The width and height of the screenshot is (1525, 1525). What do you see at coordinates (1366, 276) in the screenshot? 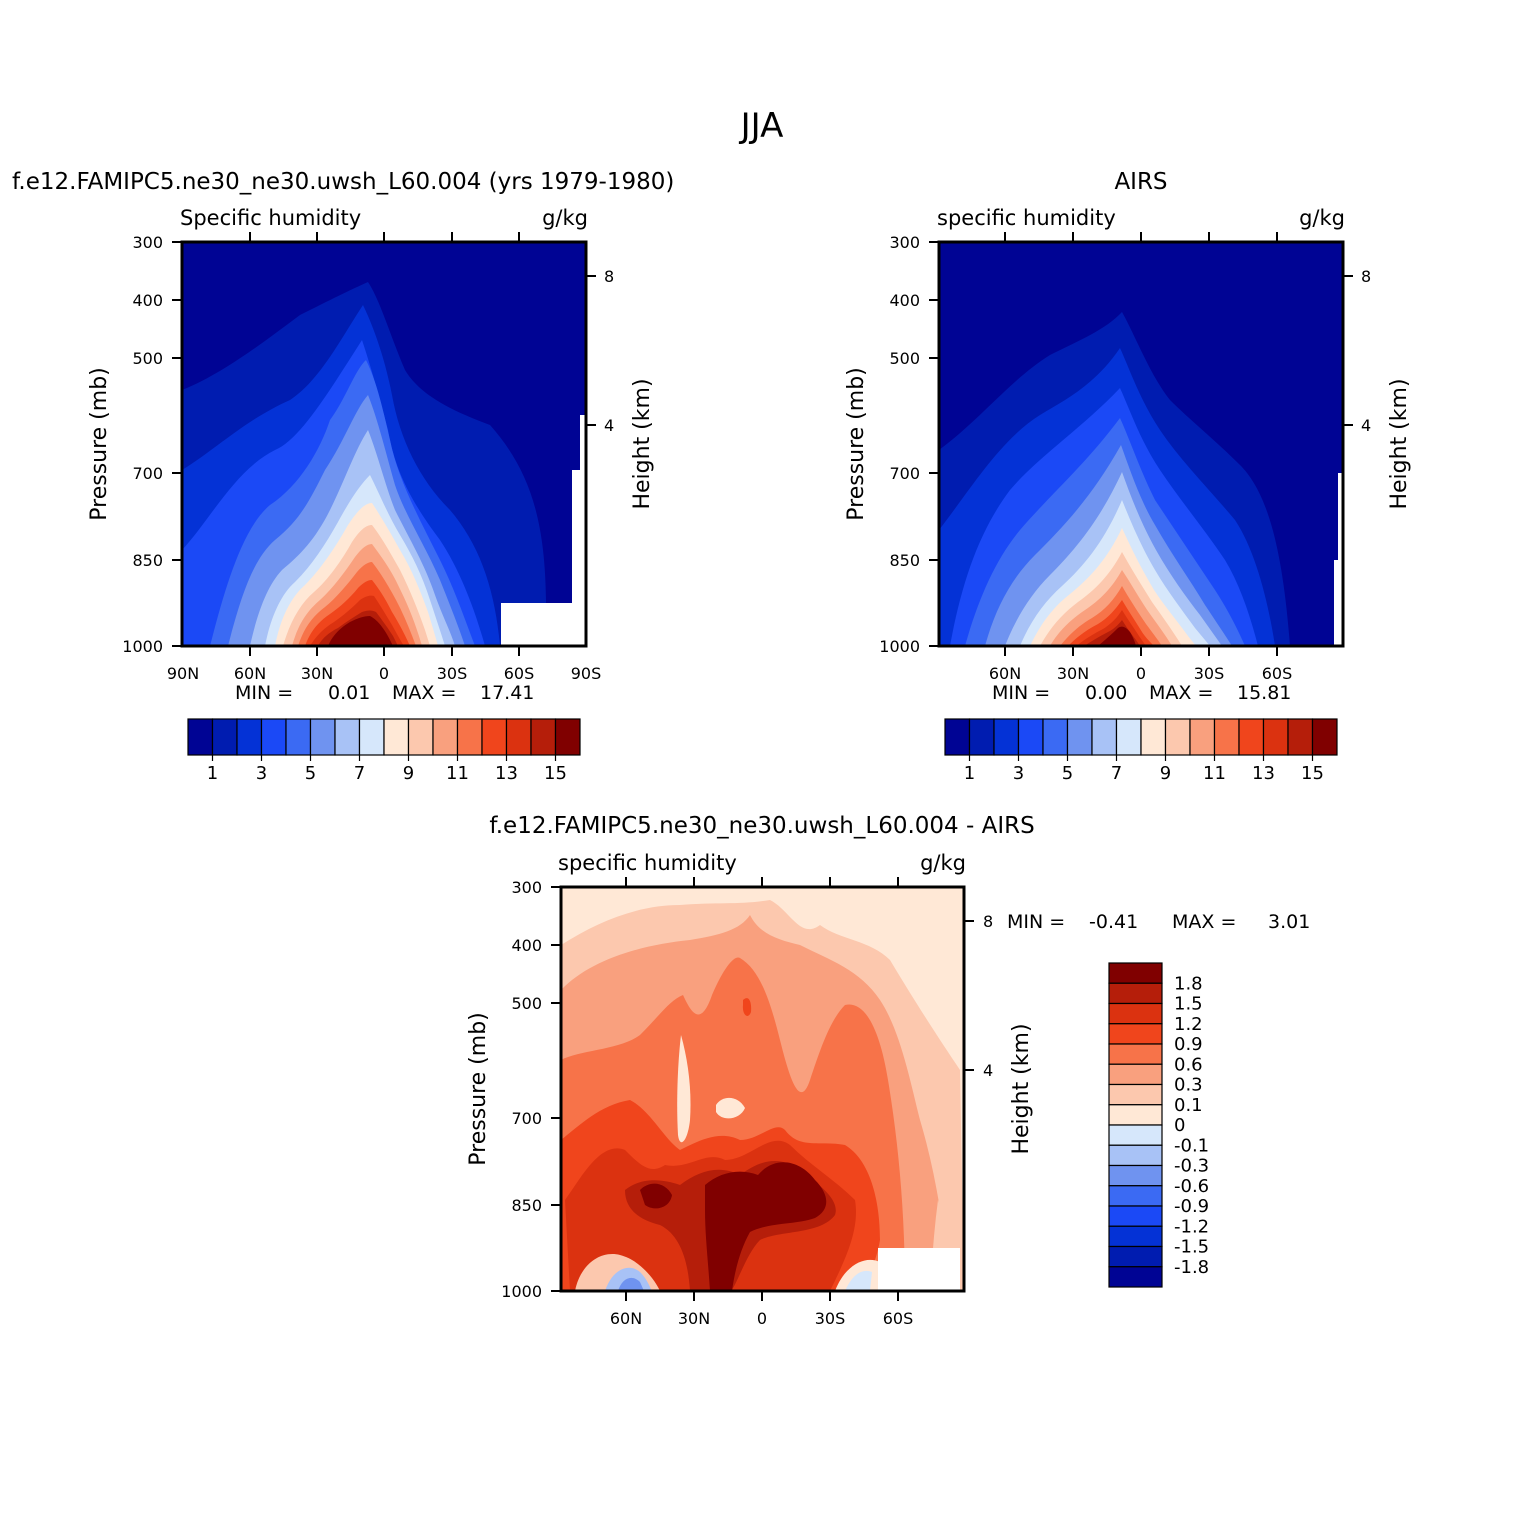
I see `y-right-tick-label: 8` at bounding box center [1366, 276].